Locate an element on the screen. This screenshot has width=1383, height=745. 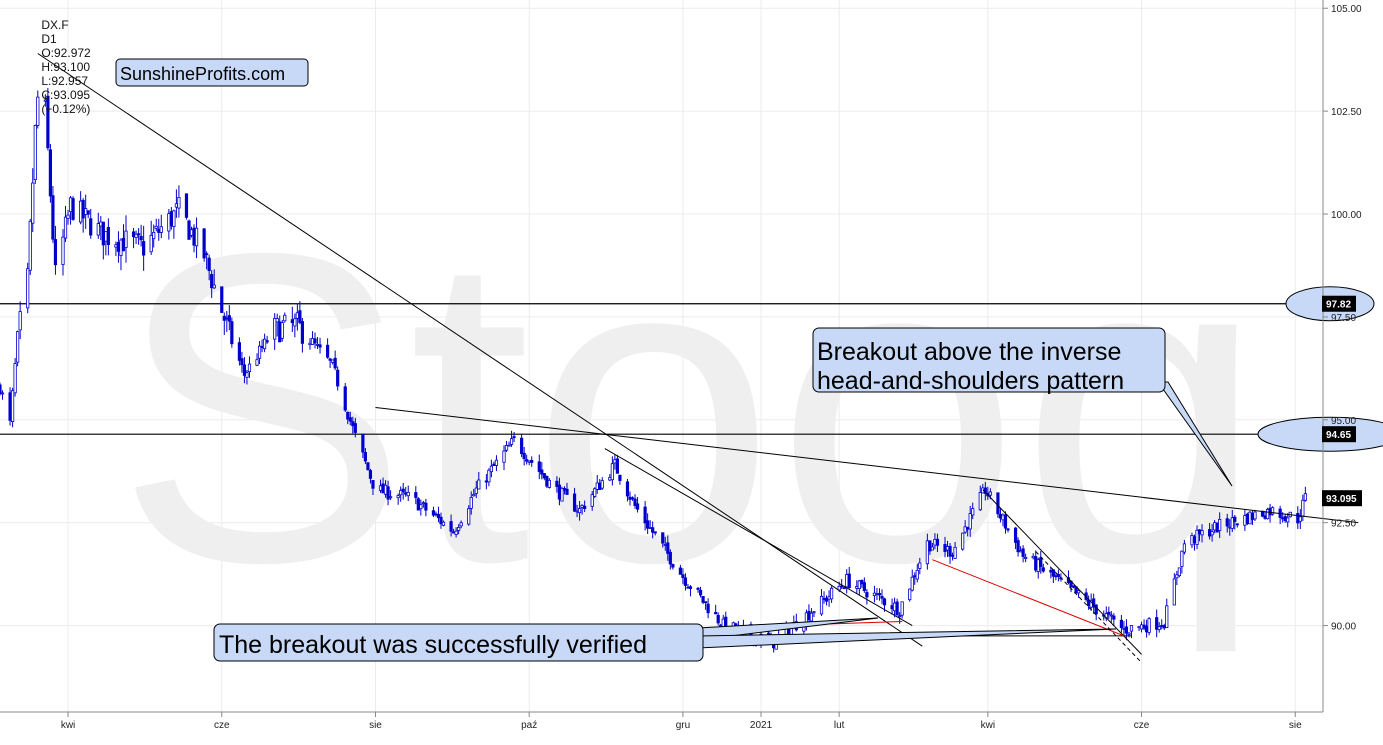
x-axis: kwi cze sie paź gru 2021 lut kwi cze sie is located at coordinates (681, 721).